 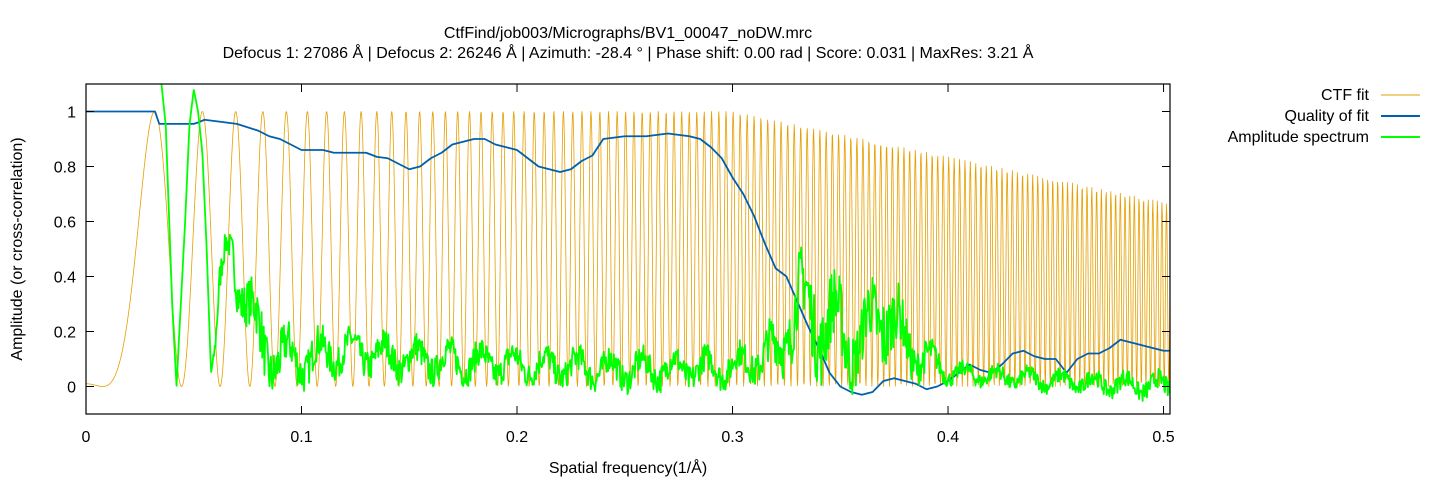 What do you see at coordinates (1163, 437) in the screenshot?
I see `x-tick-label: 0.5` at bounding box center [1163, 437].